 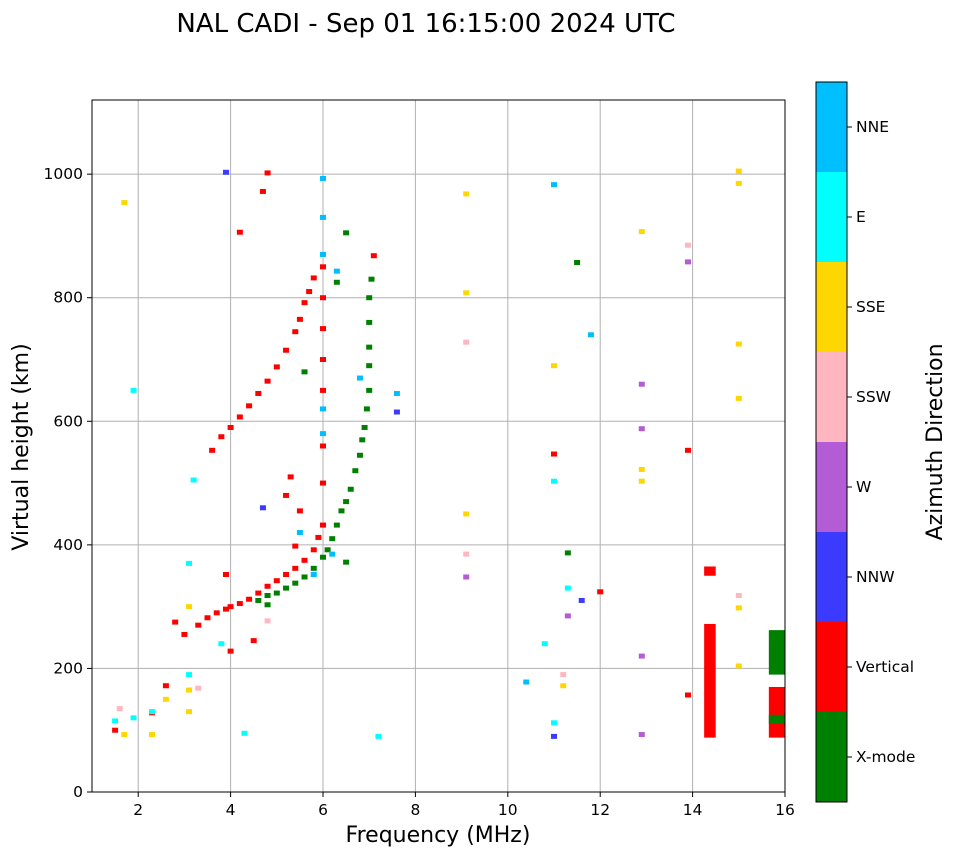 What do you see at coordinates (68, 483) in the screenshot?
I see `y-axis-ticks: 0 200 400 600 800 1000` at bounding box center [68, 483].